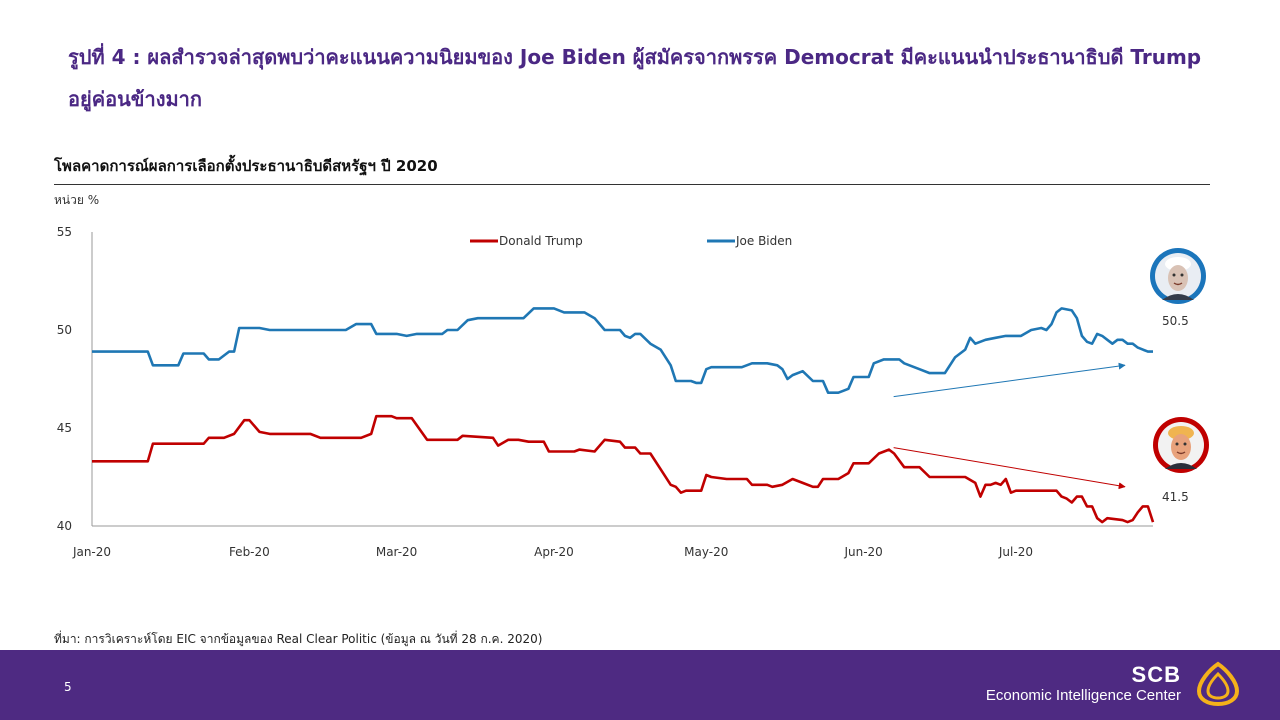  What do you see at coordinates (862, 552) in the screenshot?
I see `x-tick-label: Jun-20` at bounding box center [862, 552].